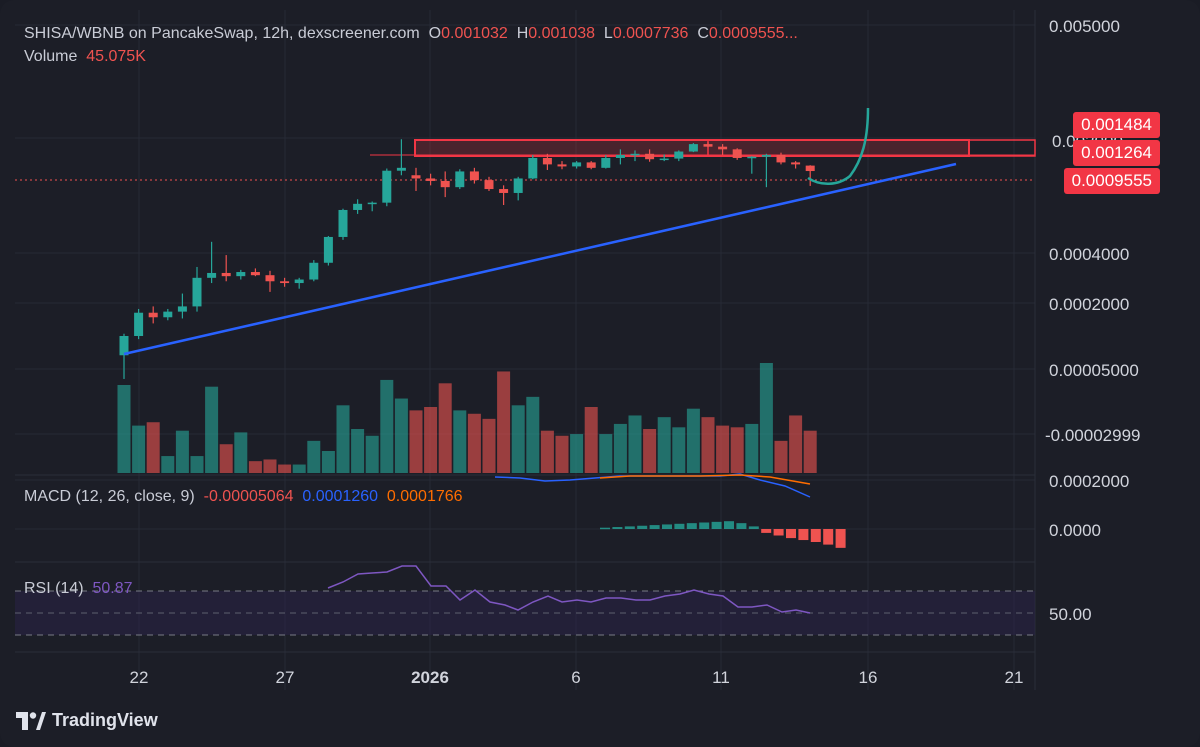 This screenshot has height=747, width=1200. I want to click on open-label: O, so click(435, 33).